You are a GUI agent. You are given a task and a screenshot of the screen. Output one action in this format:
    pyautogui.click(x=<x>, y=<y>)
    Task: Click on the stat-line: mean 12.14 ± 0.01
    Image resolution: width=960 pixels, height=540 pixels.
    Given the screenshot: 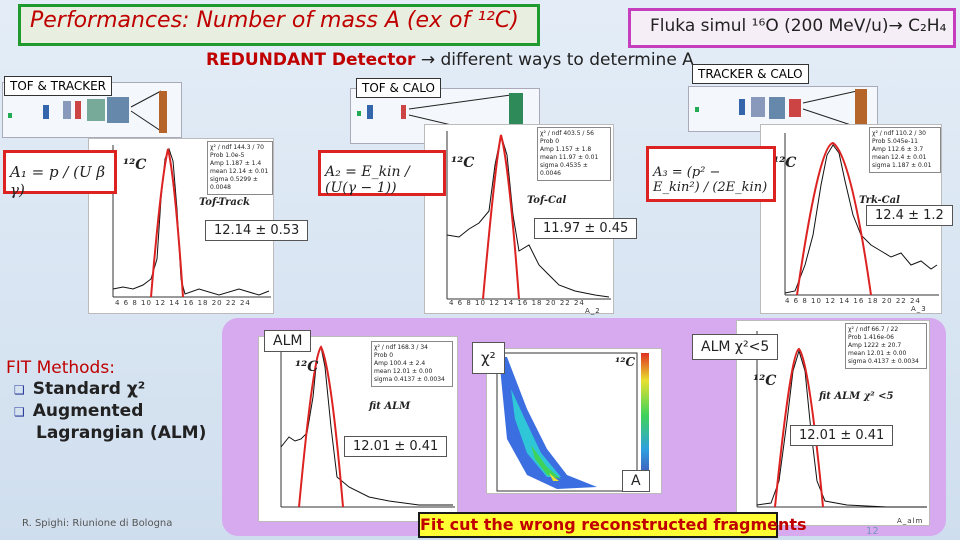 What is the action you would take?
    pyautogui.click(x=239, y=171)
    